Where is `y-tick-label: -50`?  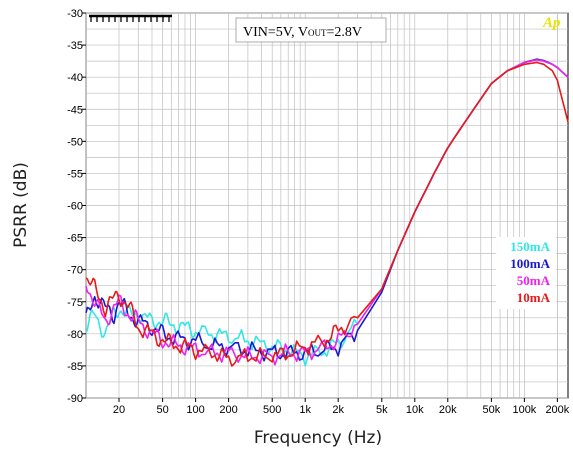 y-tick-label: -50 is located at coordinates (75, 142).